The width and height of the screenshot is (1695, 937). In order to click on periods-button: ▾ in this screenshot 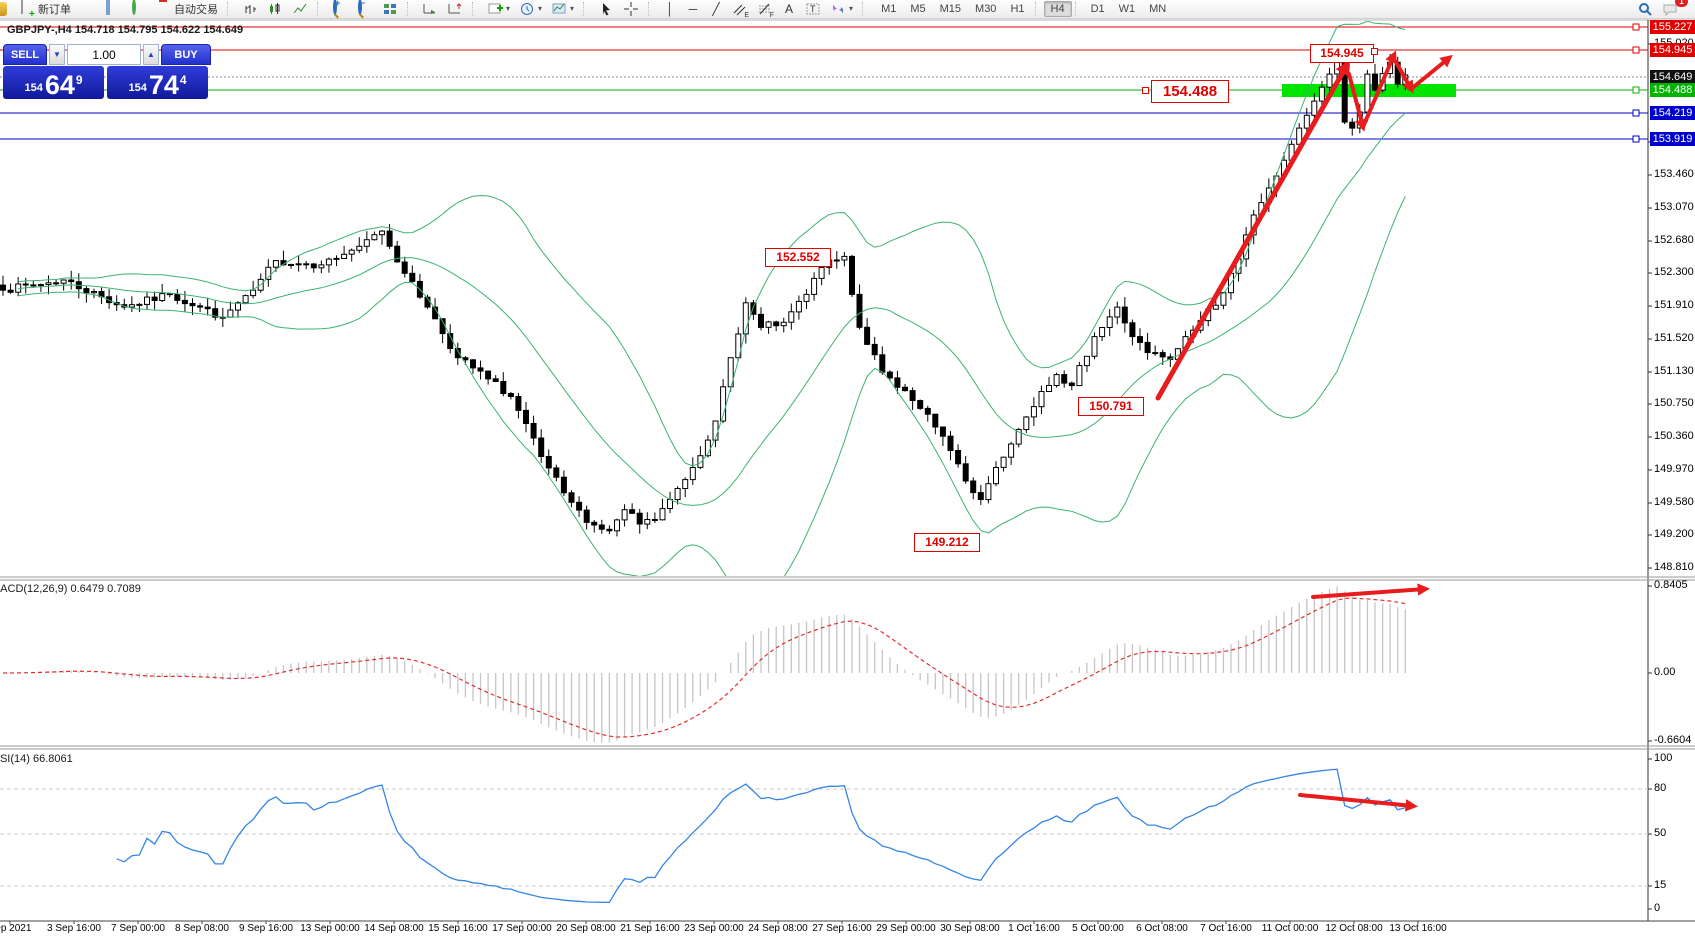, I will do `click(530, 9)`.